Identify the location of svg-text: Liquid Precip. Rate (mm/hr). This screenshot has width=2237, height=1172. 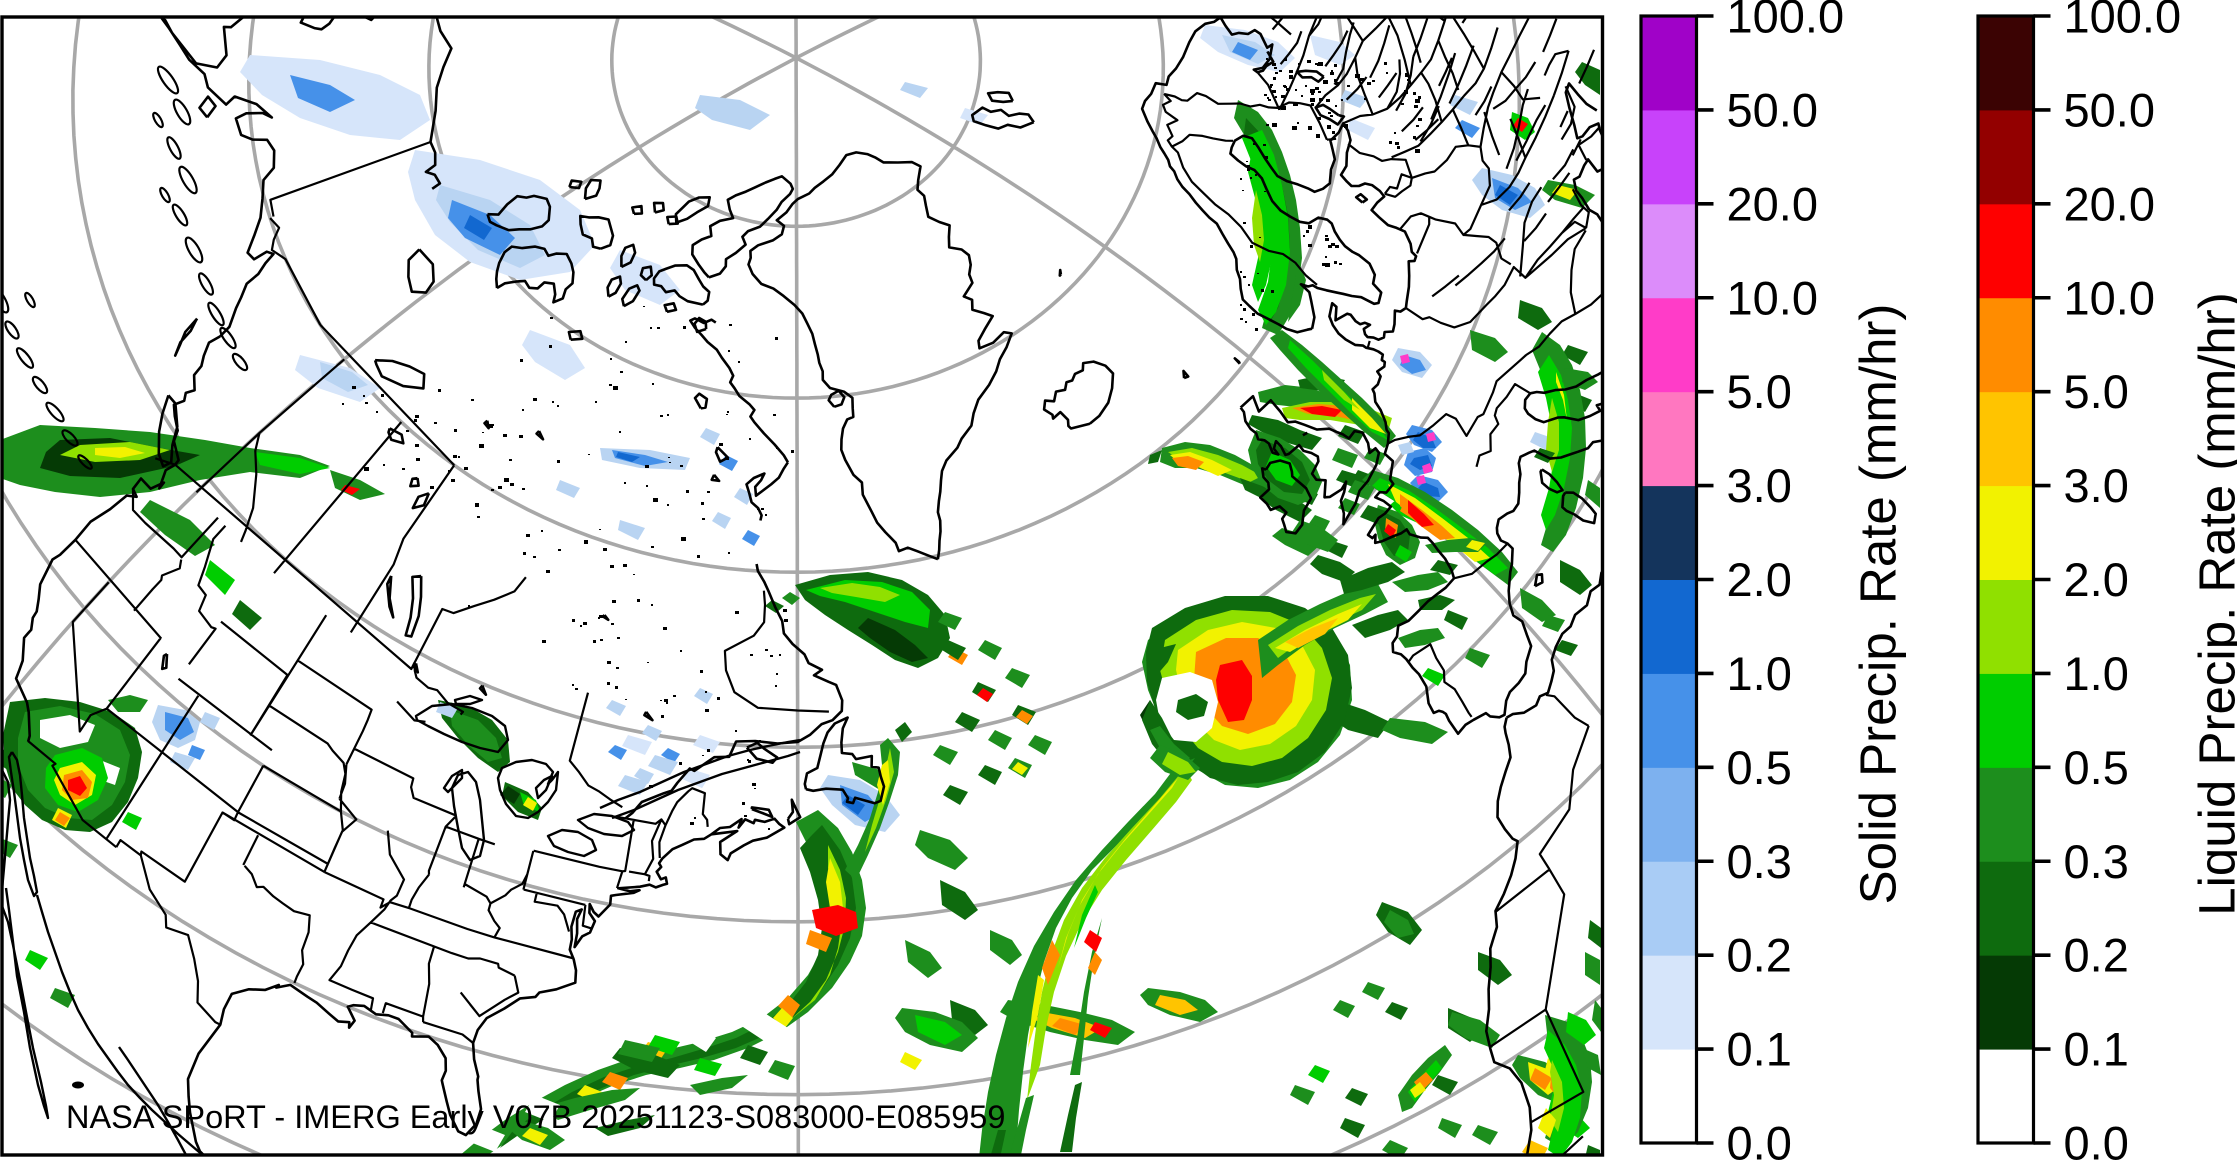
(2213, 604).